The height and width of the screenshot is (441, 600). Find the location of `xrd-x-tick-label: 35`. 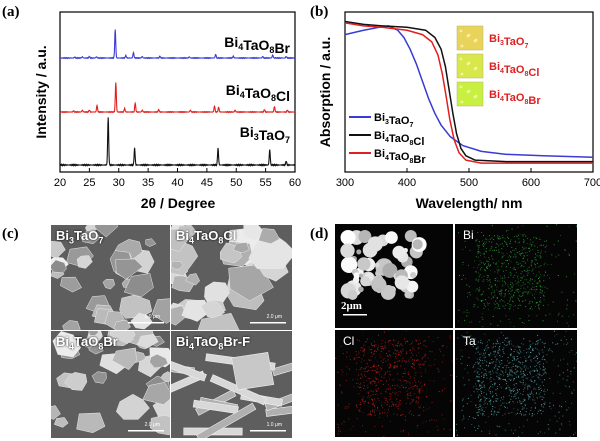

xrd-x-tick-label: 35 is located at coordinates (148, 183).